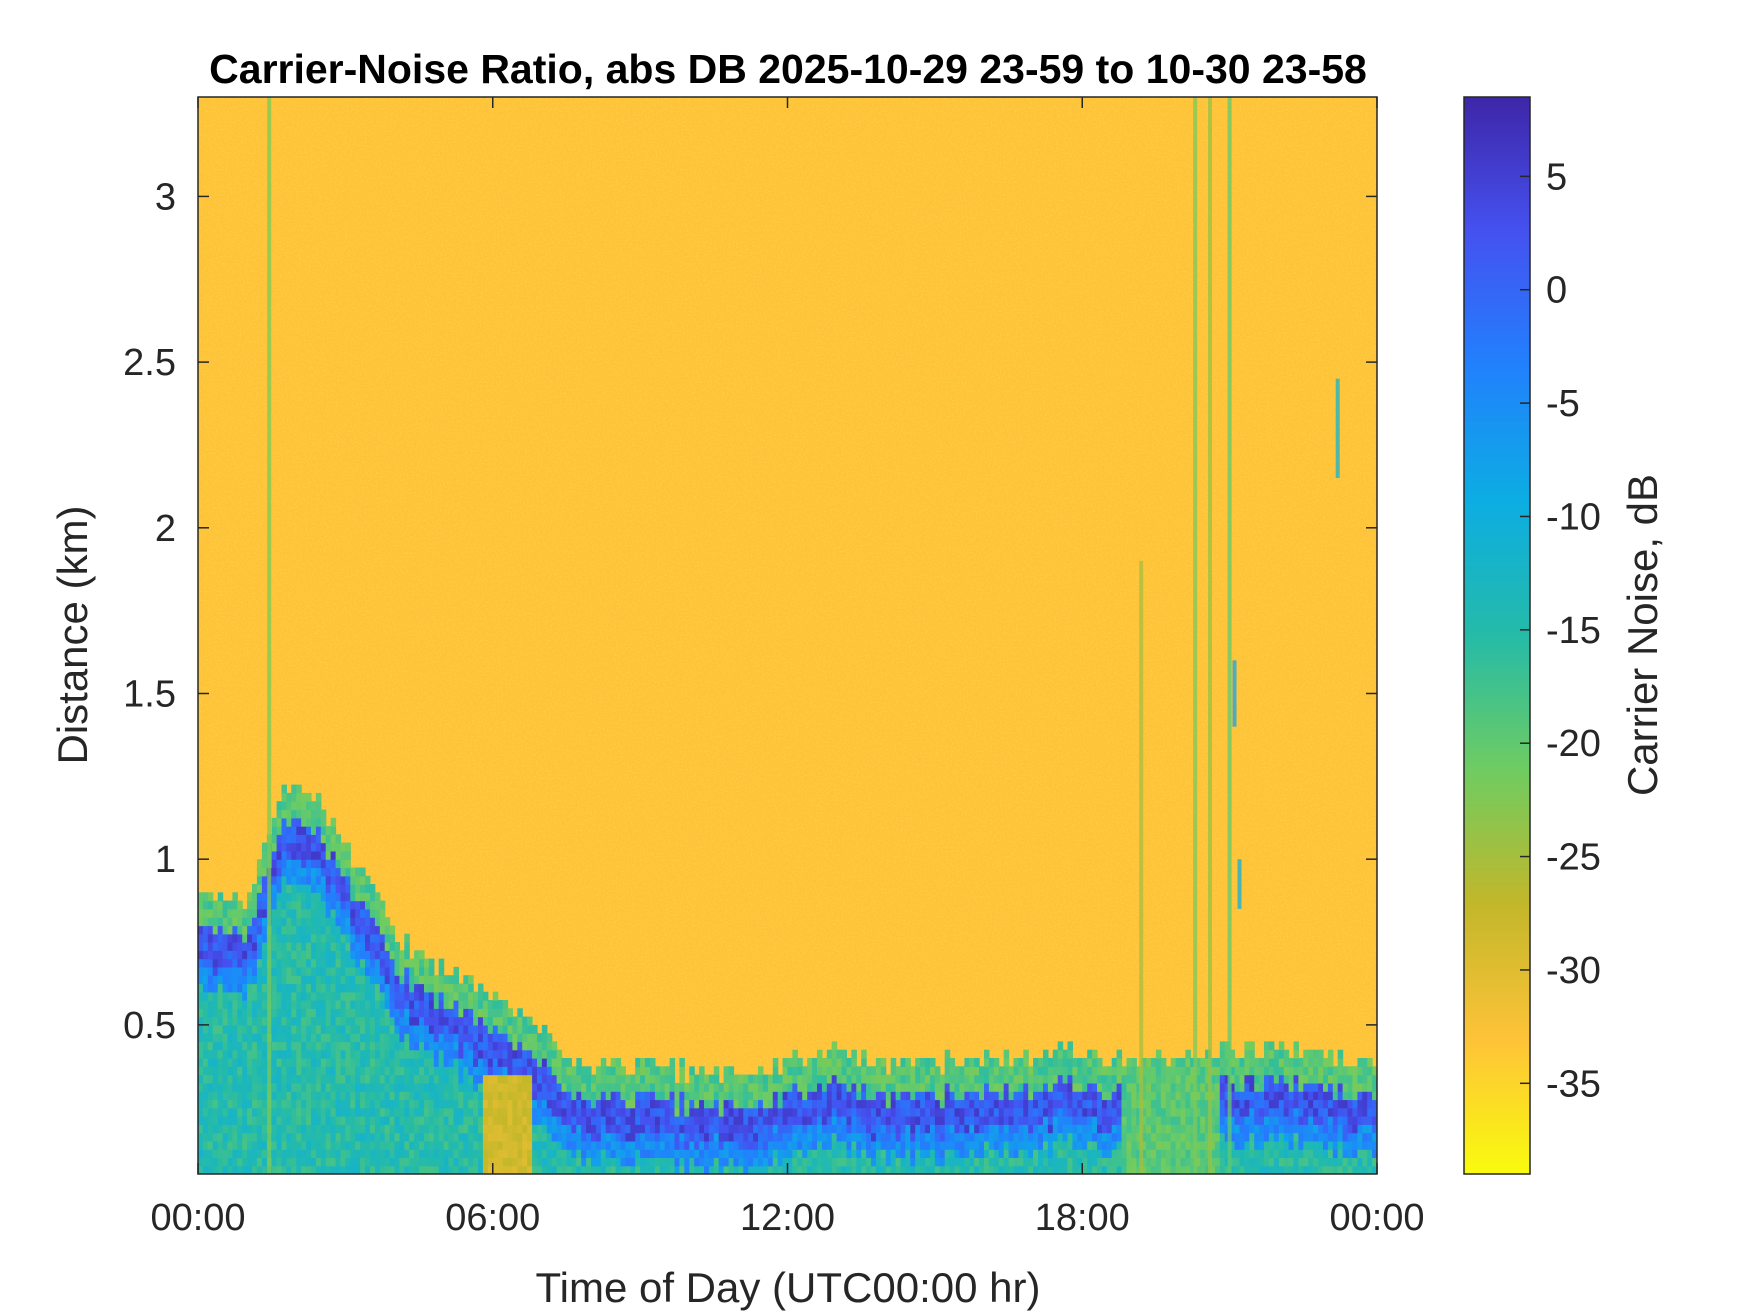 The width and height of the screenshot is (1750, 1313). What do you see at coordinates (1229, 635) in the screenshot?
I see `heatmap-streak` at bounding box center [1229, 635].